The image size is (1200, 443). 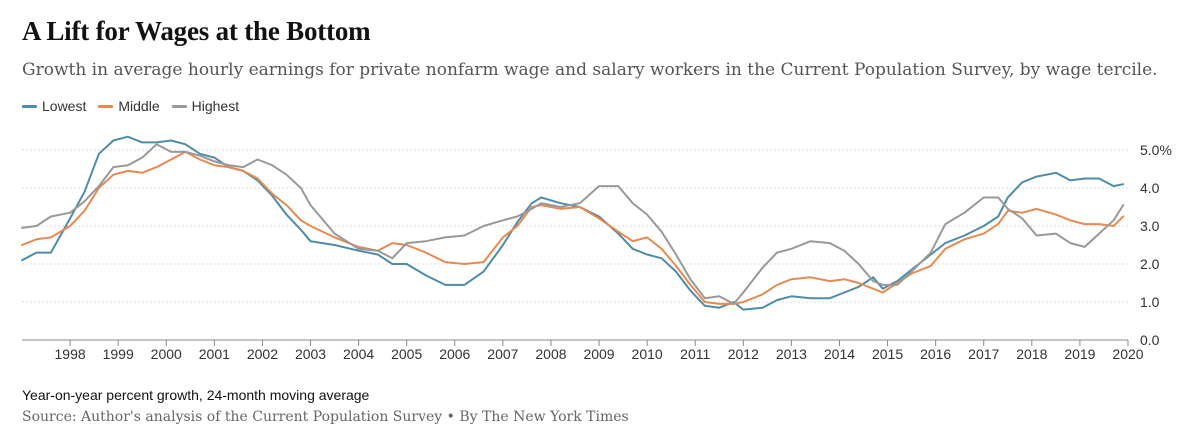 I want to click on legend-label: Middle, so click(x=139, y=106).